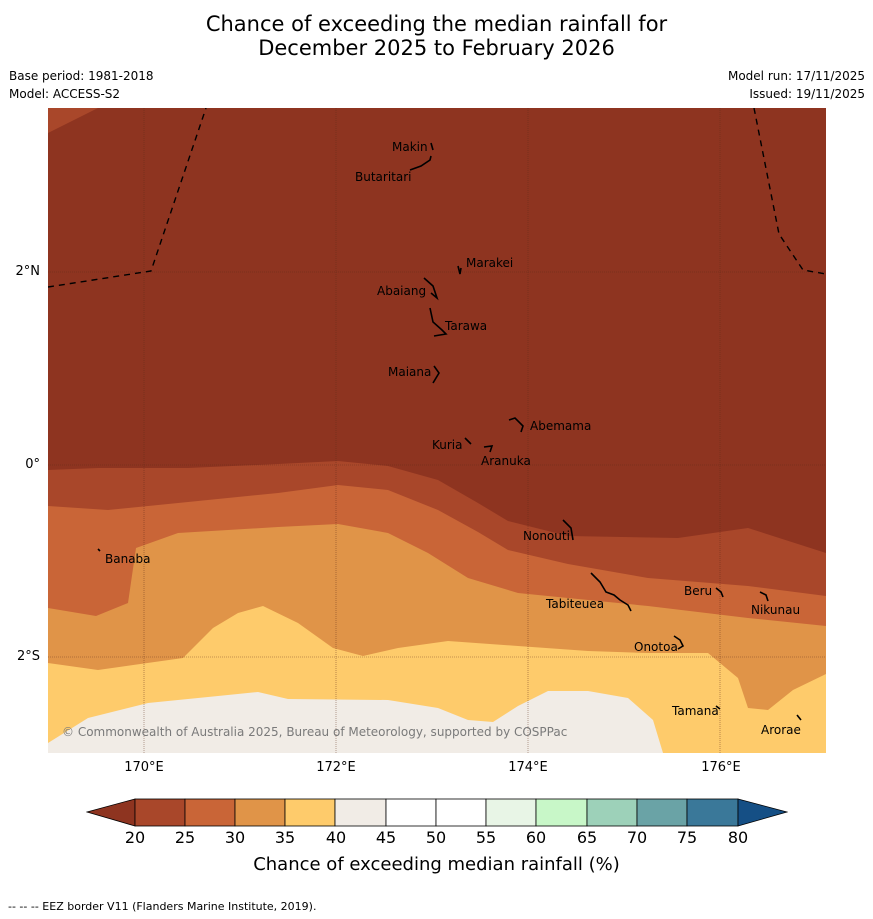  Describe the element at coordinates (32, 464) in the screenshot. I see `lat-label-0: 0°` at that location.